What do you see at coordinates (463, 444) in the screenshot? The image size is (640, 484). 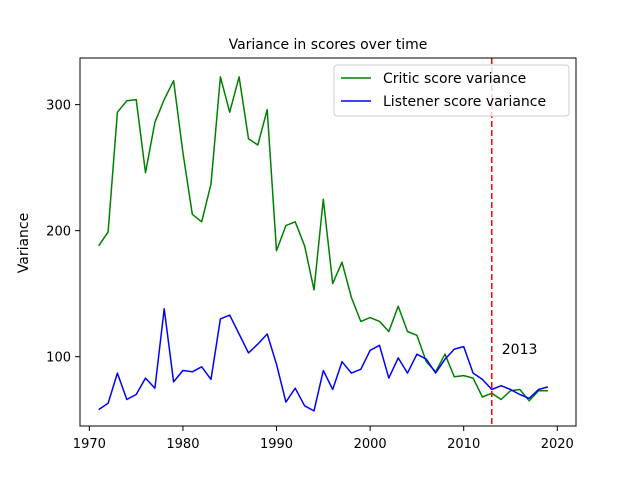 I see `x-tick-label: 2010` at bounding box center [463, 444].